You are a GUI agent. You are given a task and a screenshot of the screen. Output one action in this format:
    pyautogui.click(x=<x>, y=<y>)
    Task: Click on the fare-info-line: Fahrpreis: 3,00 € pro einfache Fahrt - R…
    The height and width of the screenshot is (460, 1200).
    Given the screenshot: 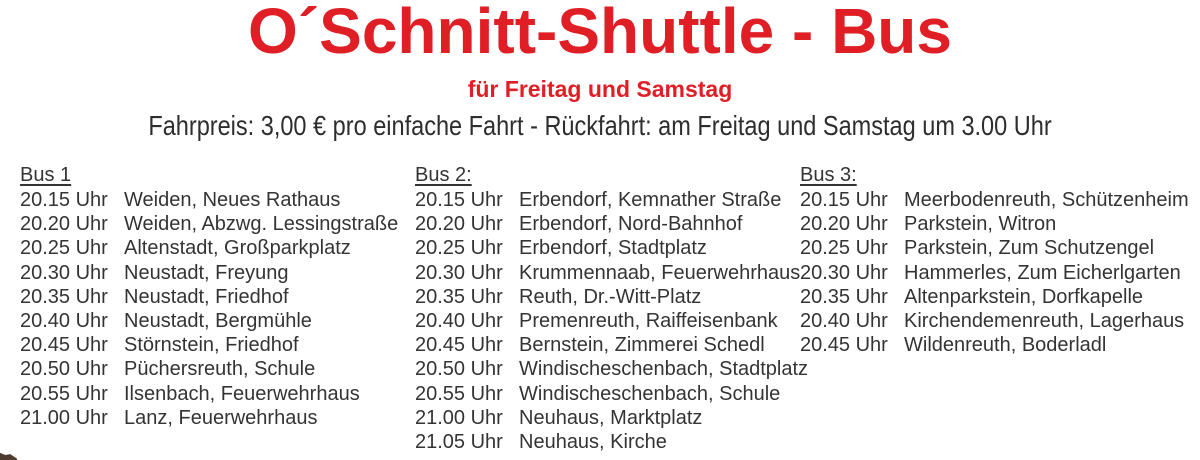 What is the action you would take?
    pyautogui.click(x=600, y=125)
    